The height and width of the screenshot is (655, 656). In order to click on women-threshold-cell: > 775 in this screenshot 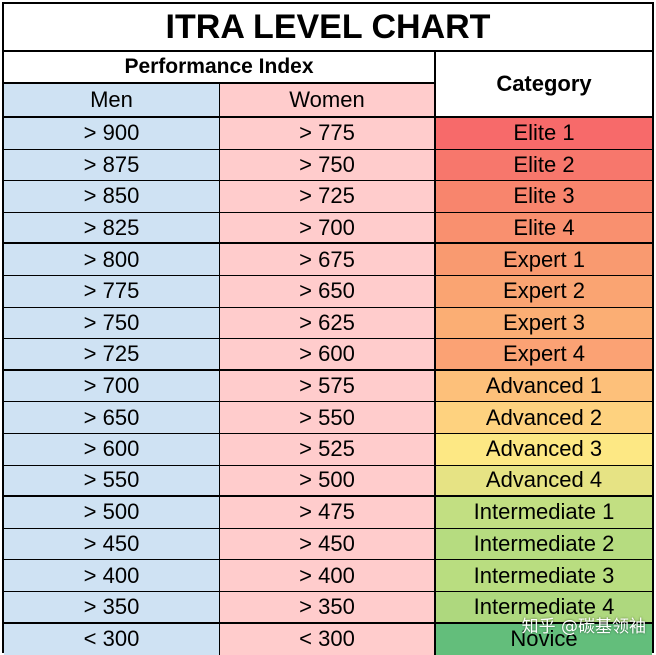, I will do `click(328, 133)`.